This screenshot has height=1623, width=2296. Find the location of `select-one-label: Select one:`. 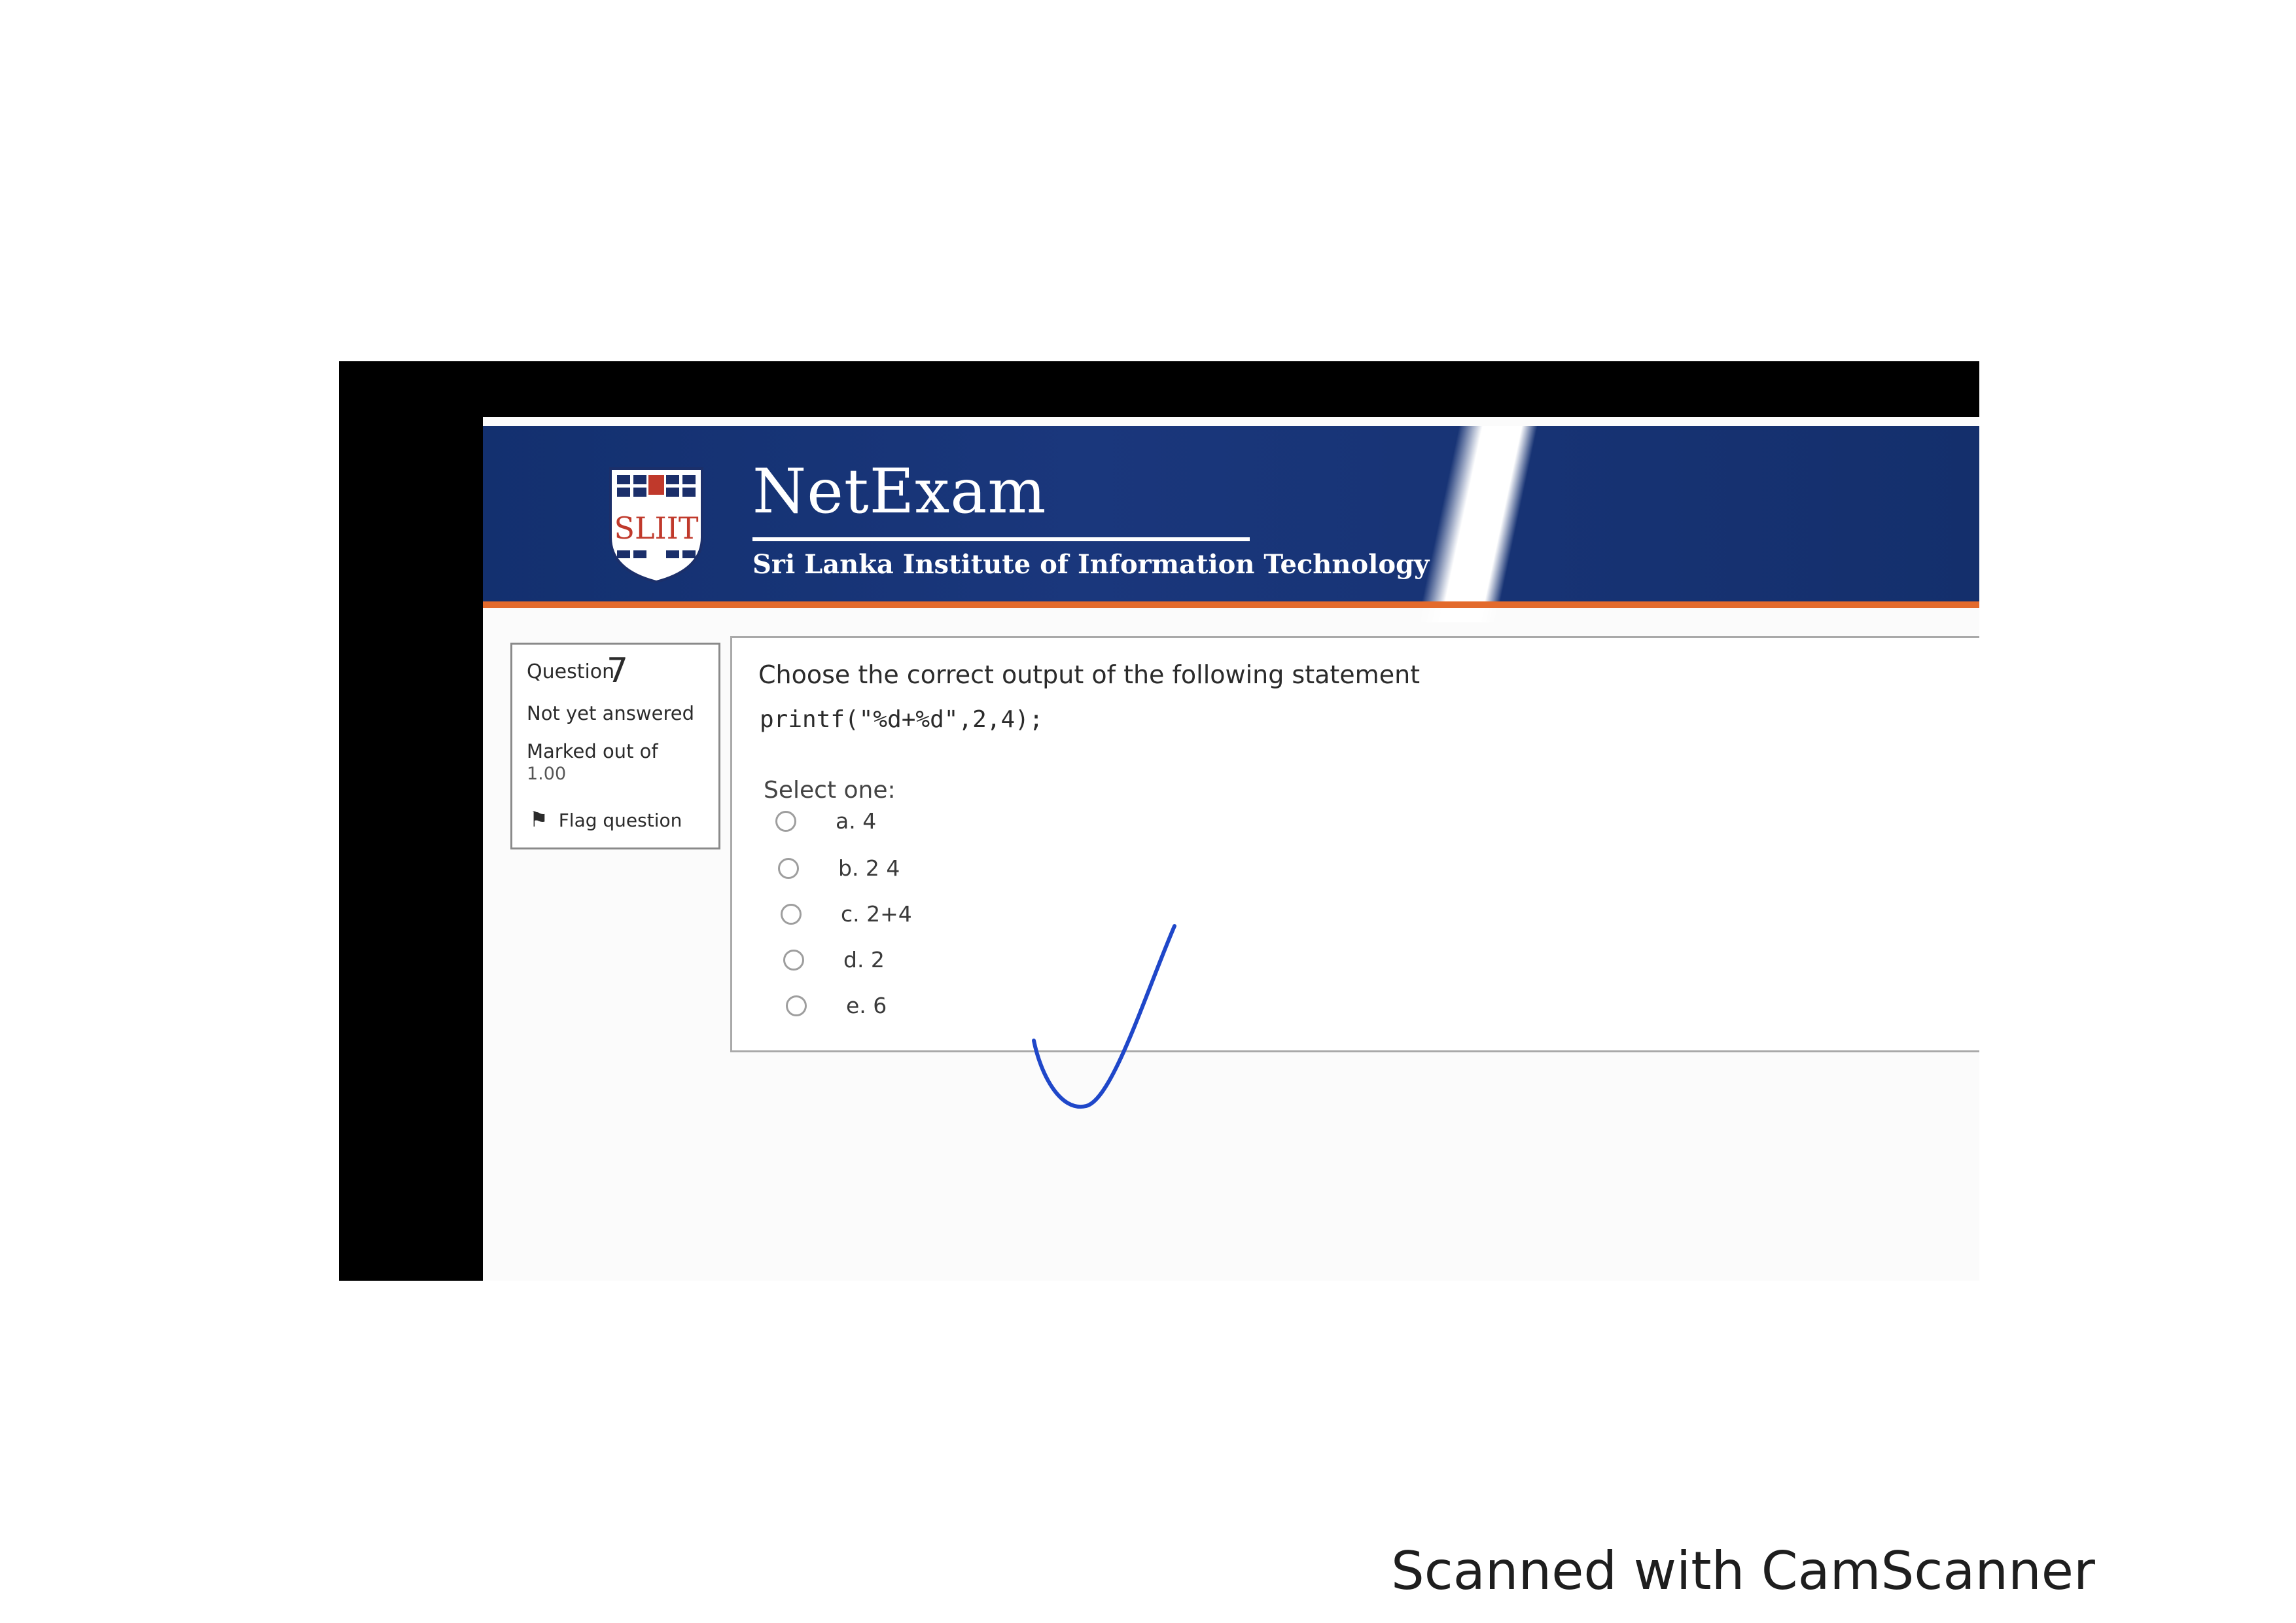

select-one-label: Select one: is located at coordinates (830, 791).